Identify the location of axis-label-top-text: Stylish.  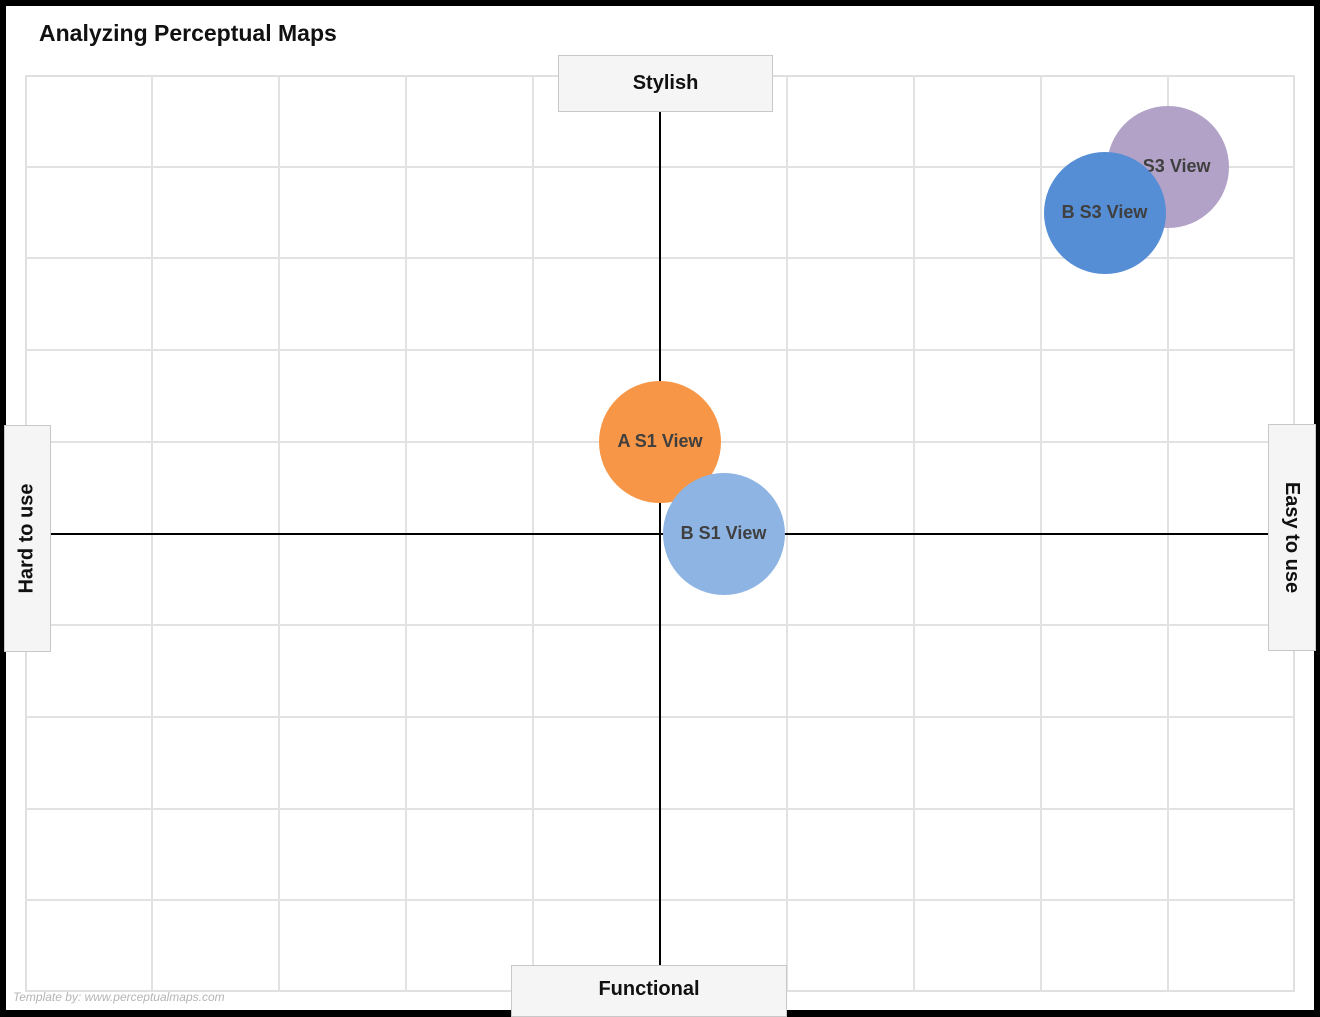
(665, 83).